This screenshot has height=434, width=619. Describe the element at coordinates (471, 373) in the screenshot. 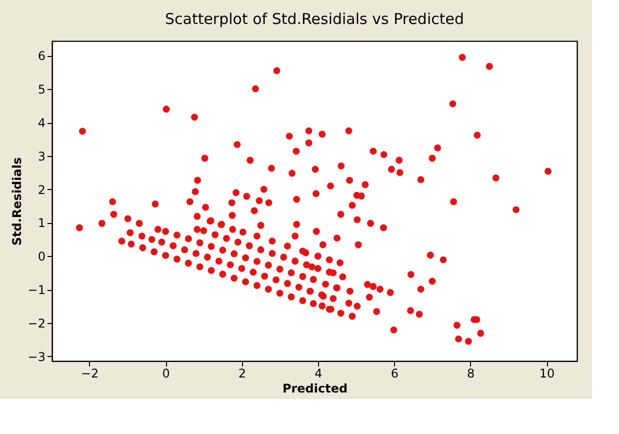

I see `x-tick-label: 8` at that location.